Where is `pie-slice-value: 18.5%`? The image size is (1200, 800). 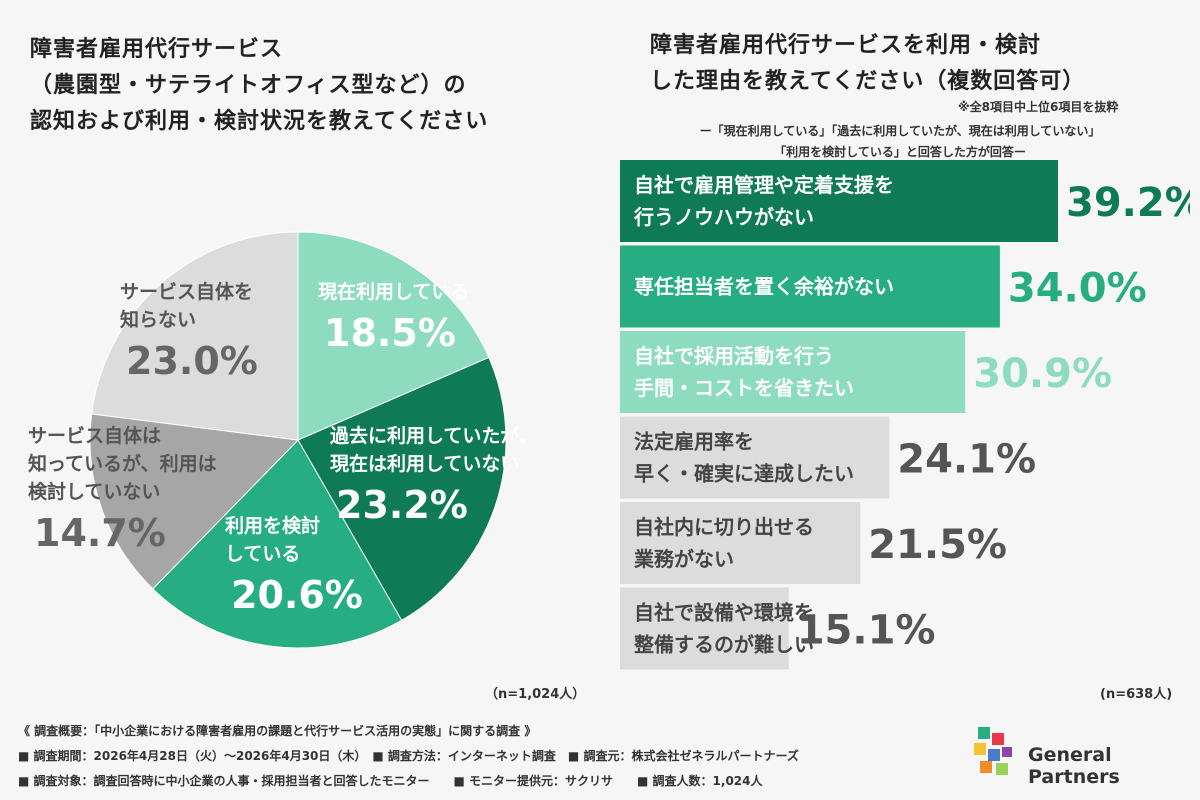 pie-slice-value: 18.5% is located at coordinates (390, 333).